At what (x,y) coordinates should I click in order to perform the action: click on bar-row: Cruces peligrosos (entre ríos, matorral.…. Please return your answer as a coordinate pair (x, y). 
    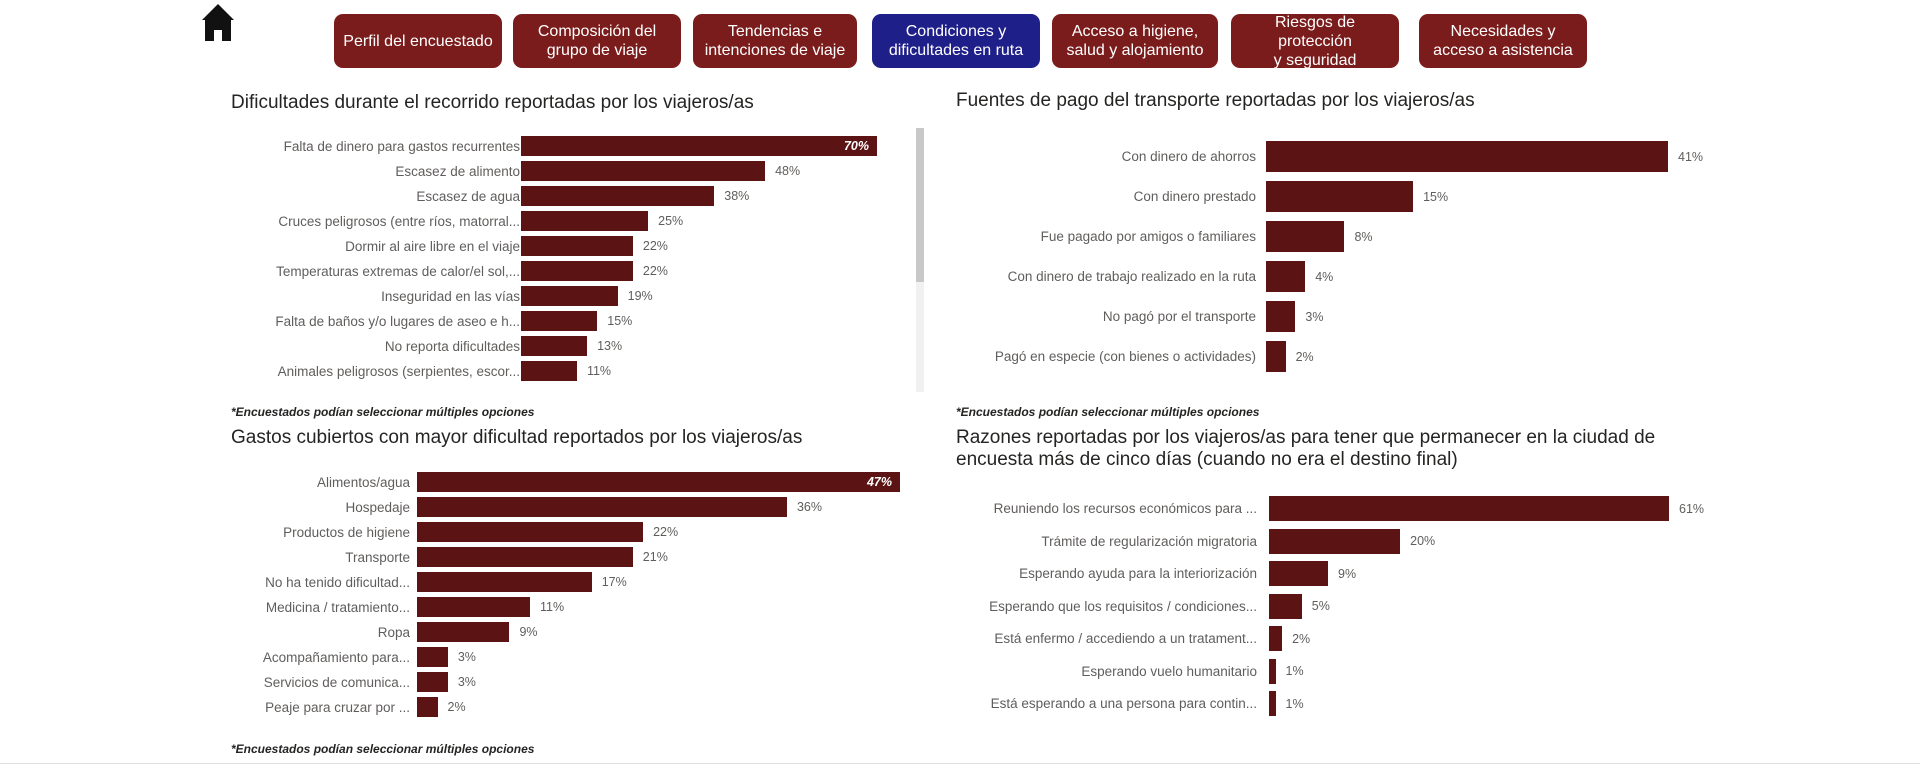
    Looking at the image, I should click on (584, 221).